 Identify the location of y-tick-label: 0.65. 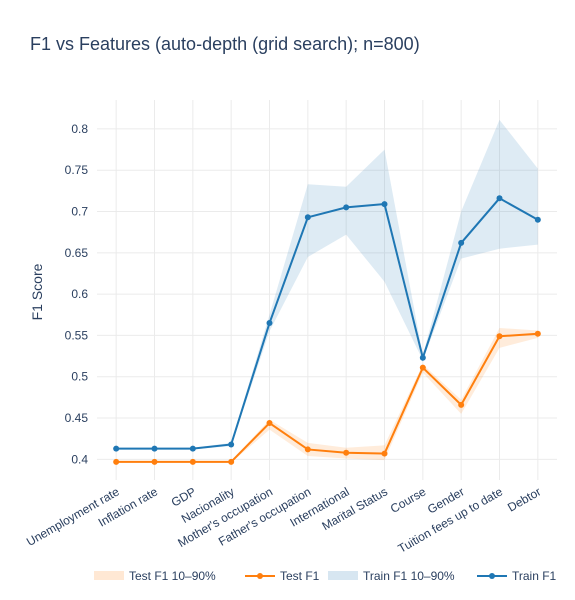
(77, 253).